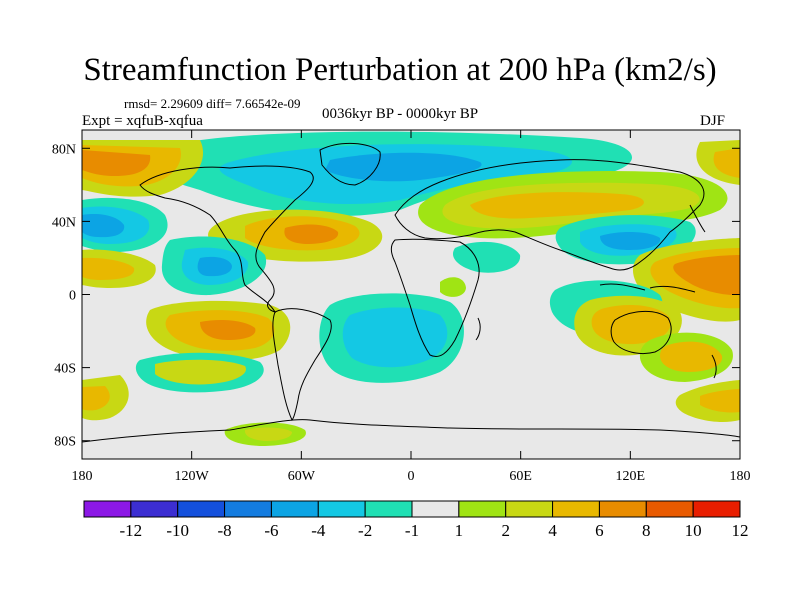 The image size is (800, 600). I want to click on contour-south-pacific-negative-core, so click(200, 372).